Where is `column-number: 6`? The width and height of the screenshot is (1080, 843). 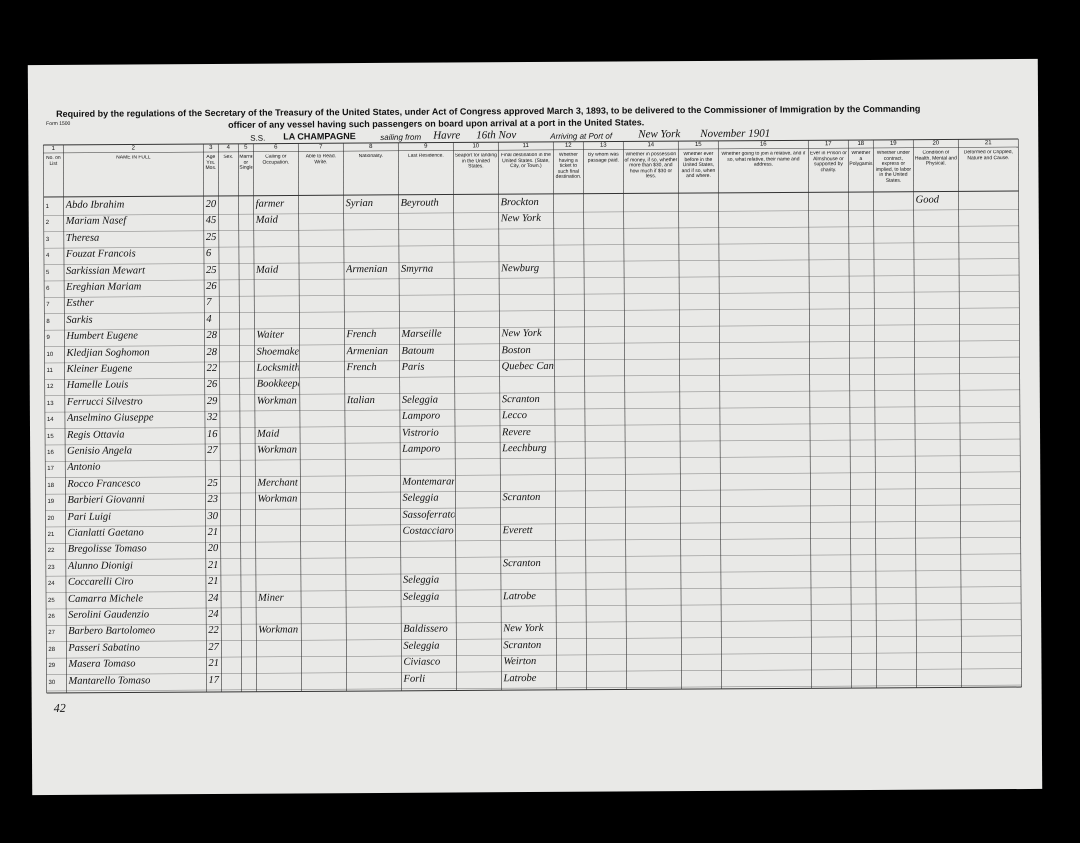 column-number: 6 is located at coordinates (276, 147).